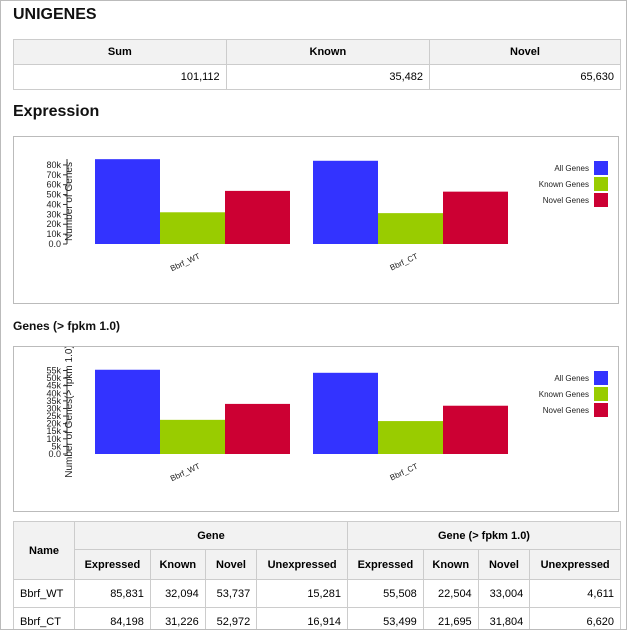 This screenshot has width=627, height=630. Describe the element at coordinates (69, 412) in the screenshot. I see `y-axis-label: Number of Genes(> fpkm 1.0)` at that location.